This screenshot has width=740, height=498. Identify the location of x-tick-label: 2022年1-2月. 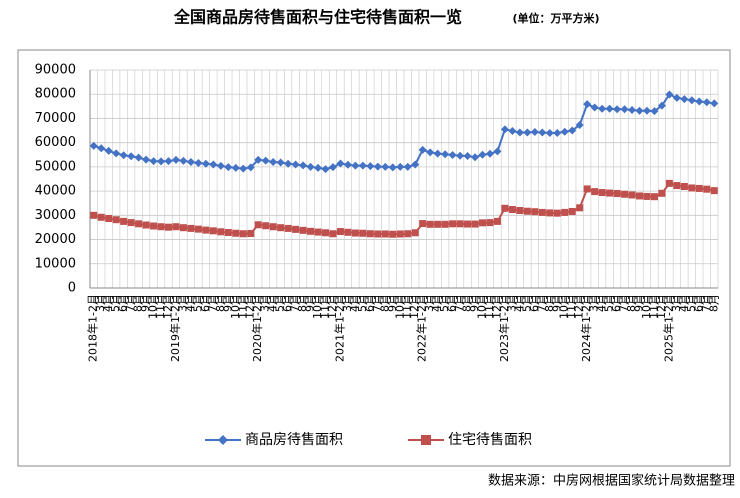
(422, 328).